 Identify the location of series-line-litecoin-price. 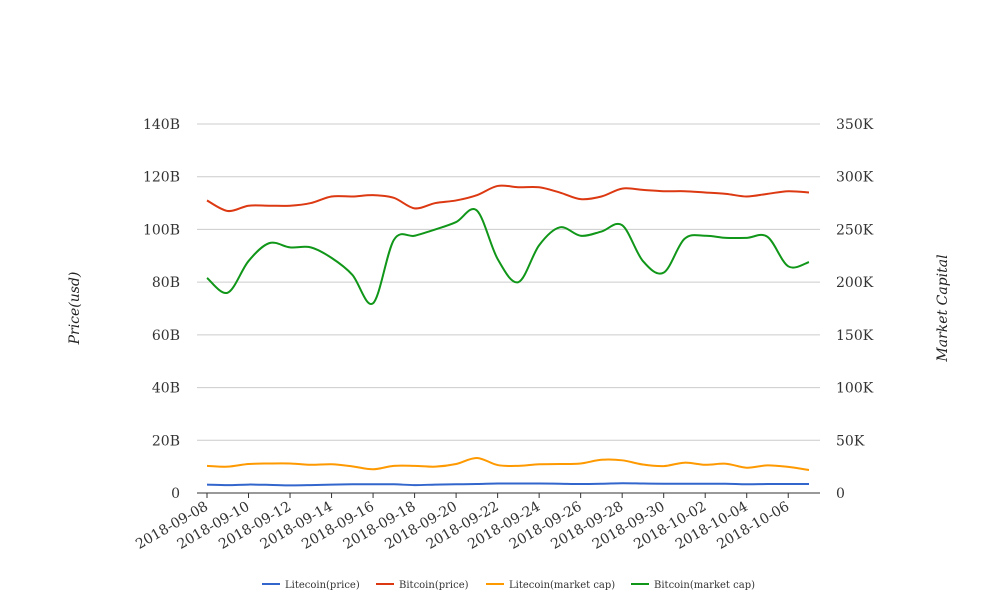
(507, 484).